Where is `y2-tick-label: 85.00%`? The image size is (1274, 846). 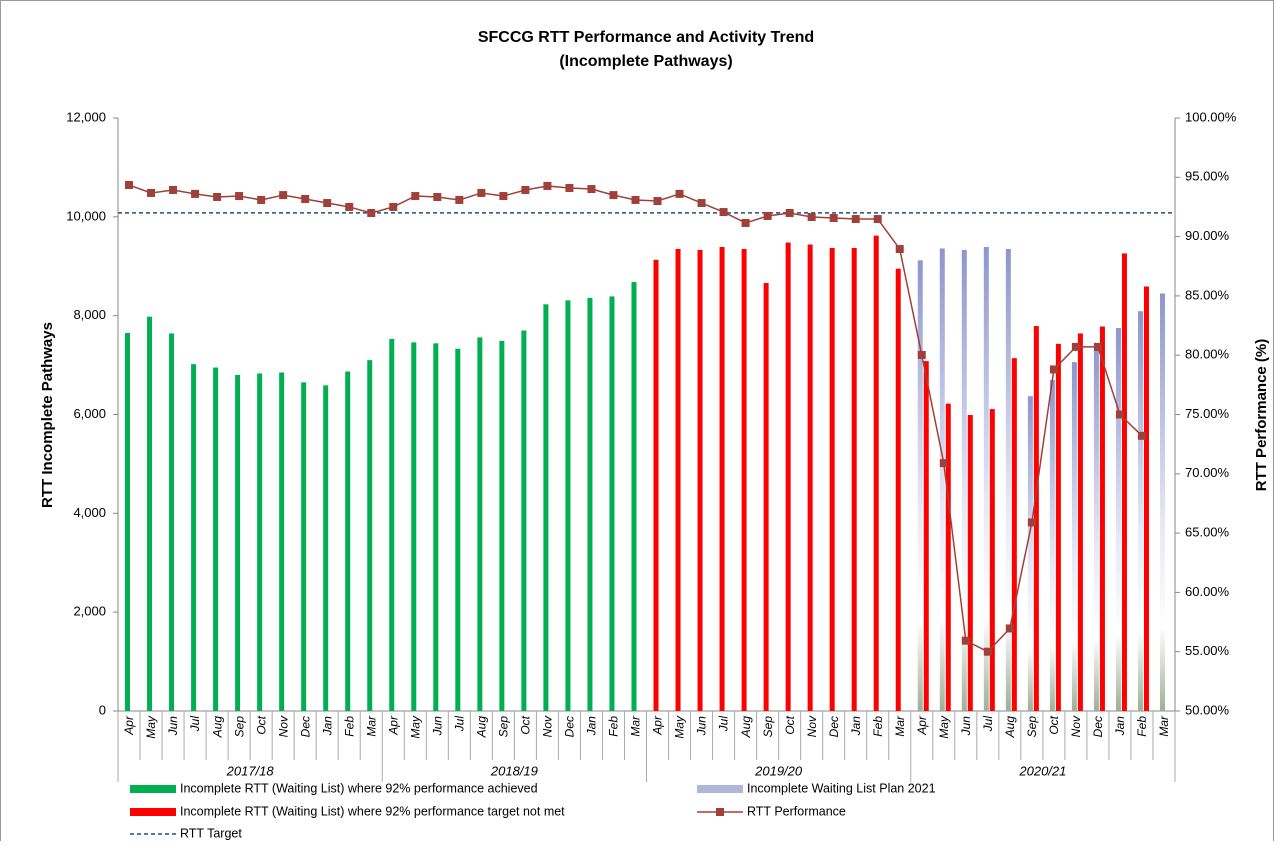
y2-tick-label: 85.00% is located at coordinates (1207, 294).